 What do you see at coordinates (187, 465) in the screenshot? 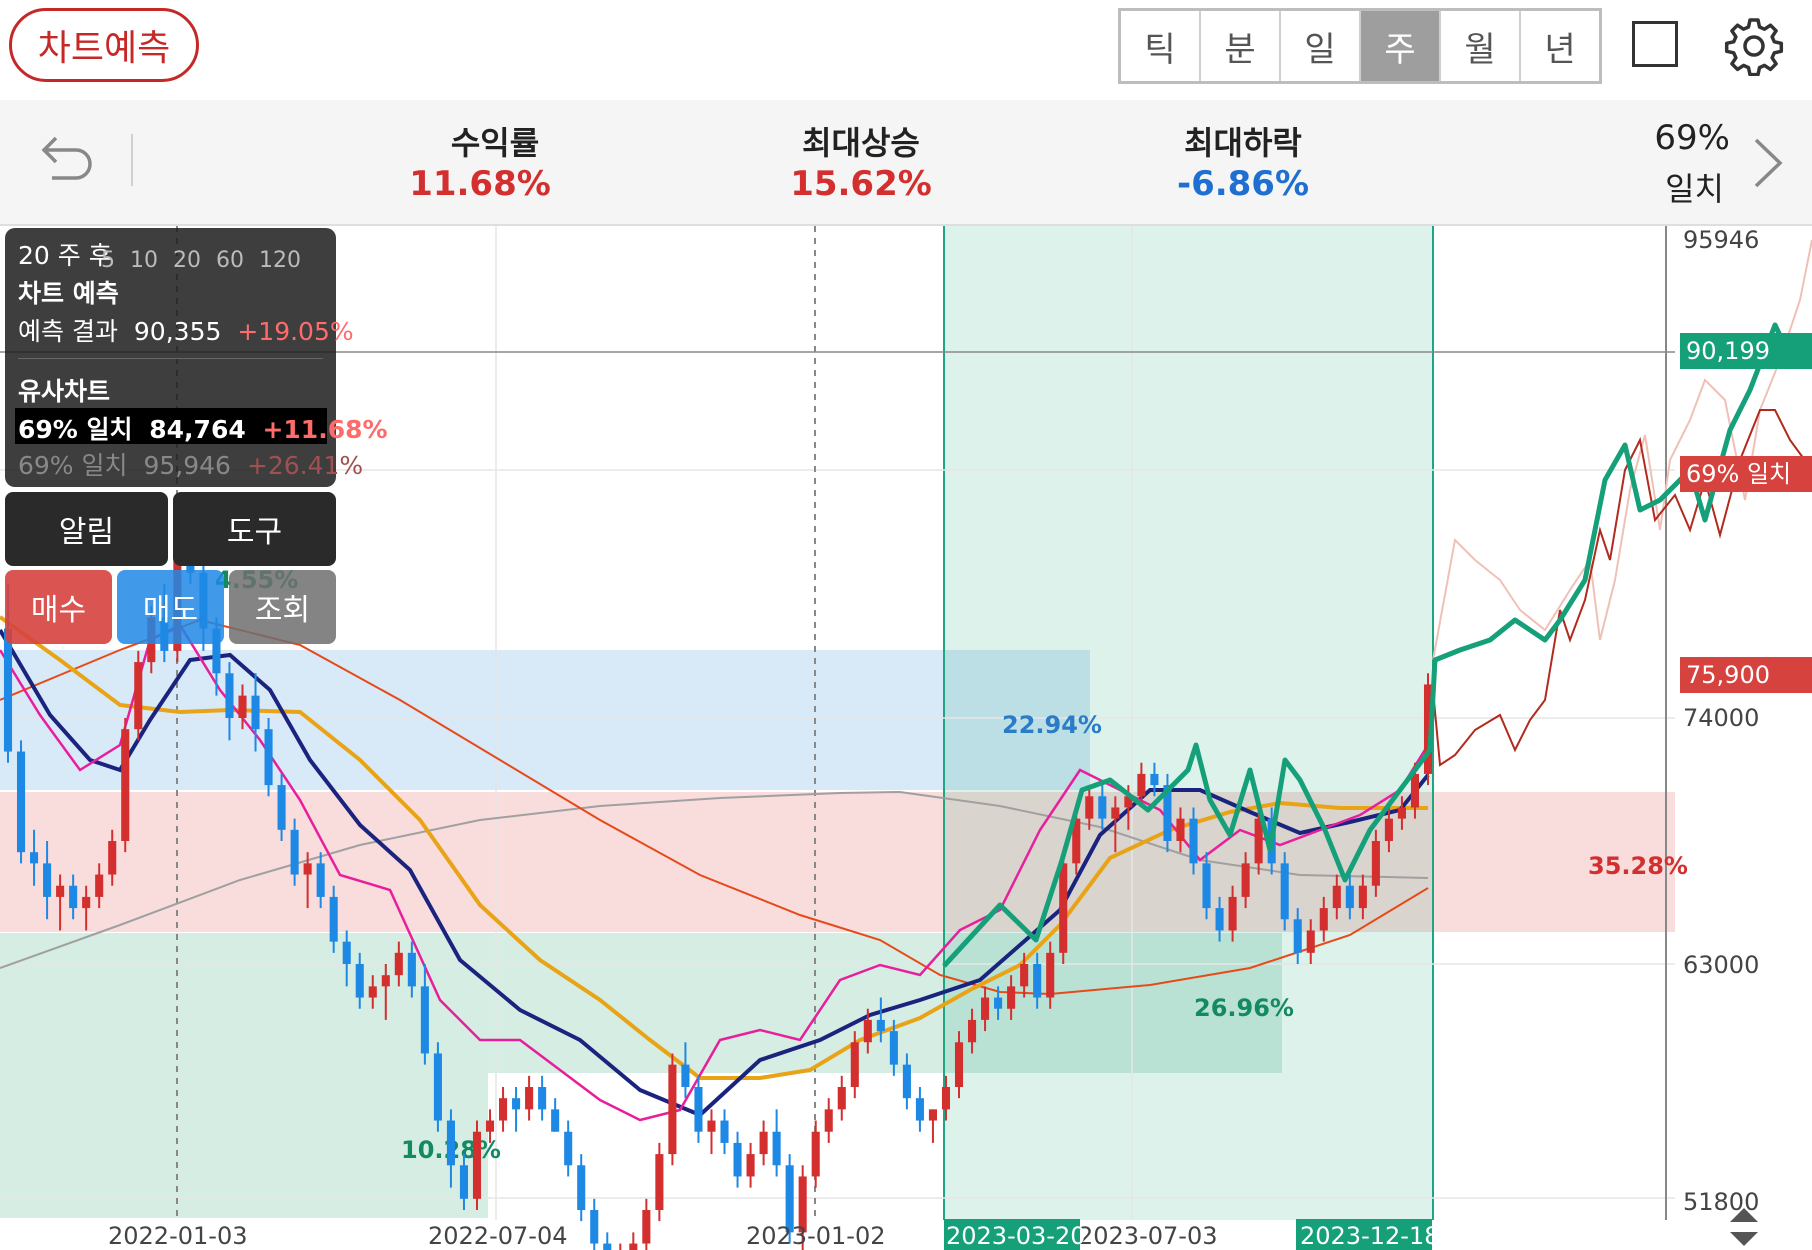
I see `similar-row-2-value: 95,946` at bounding box center [187, 465].